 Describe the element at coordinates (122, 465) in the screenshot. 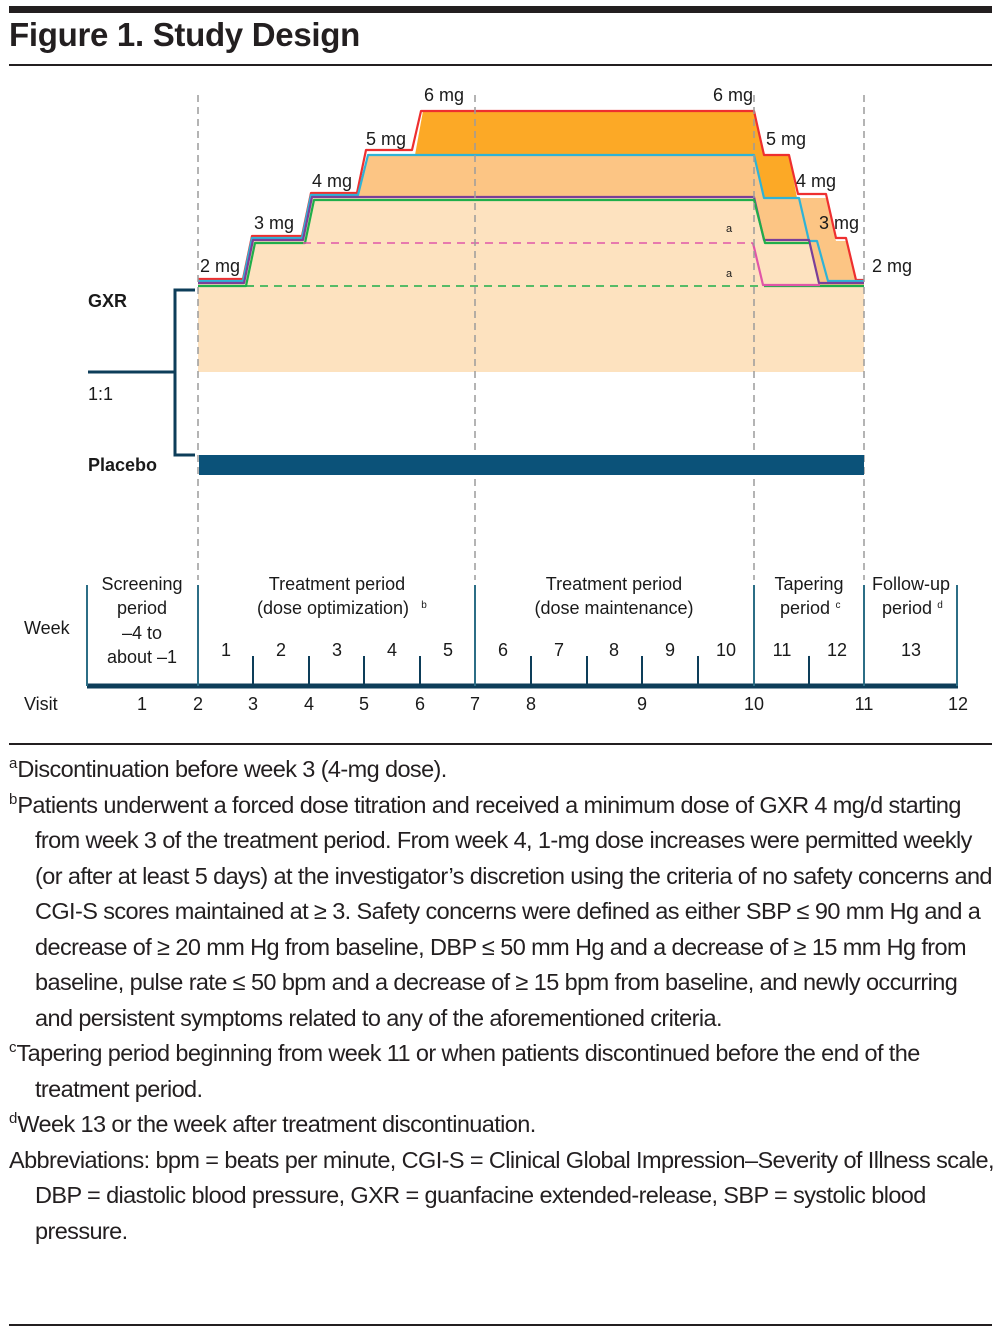

I see `arm-label-placebo: Placebo` at that location.